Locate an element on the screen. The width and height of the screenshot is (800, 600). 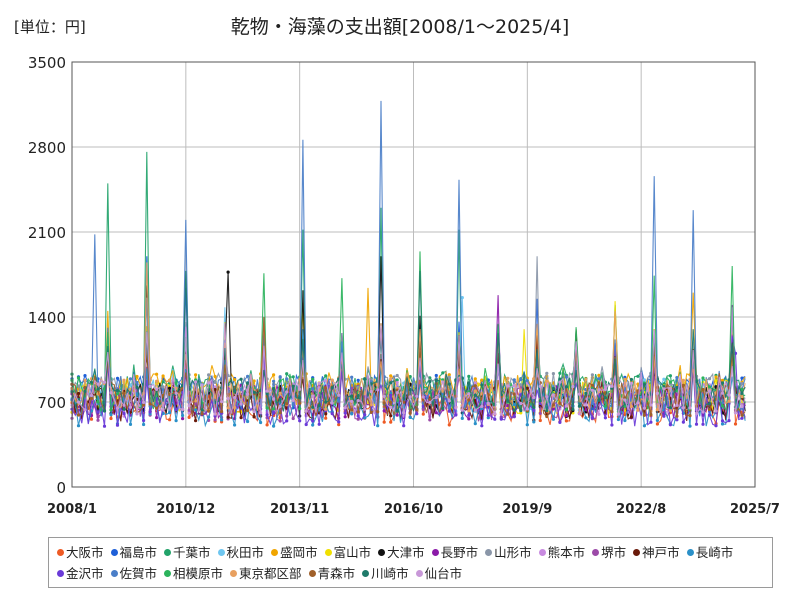
legend-label: 熊本市 is located at coordinates (566, 552).